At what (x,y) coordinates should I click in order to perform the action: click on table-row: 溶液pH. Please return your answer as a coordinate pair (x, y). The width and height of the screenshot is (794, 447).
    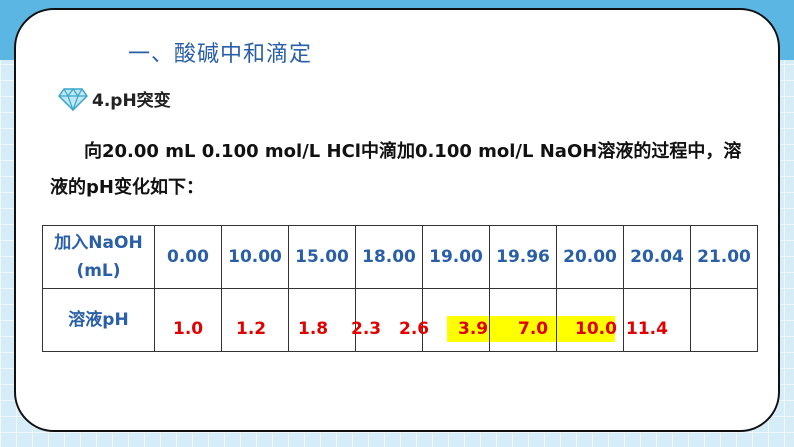
    Looking at the image, I should click on (400, 320).